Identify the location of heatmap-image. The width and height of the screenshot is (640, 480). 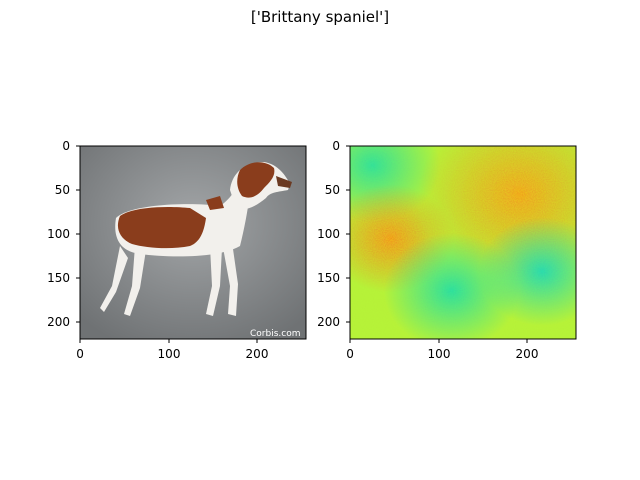
(463, 242).